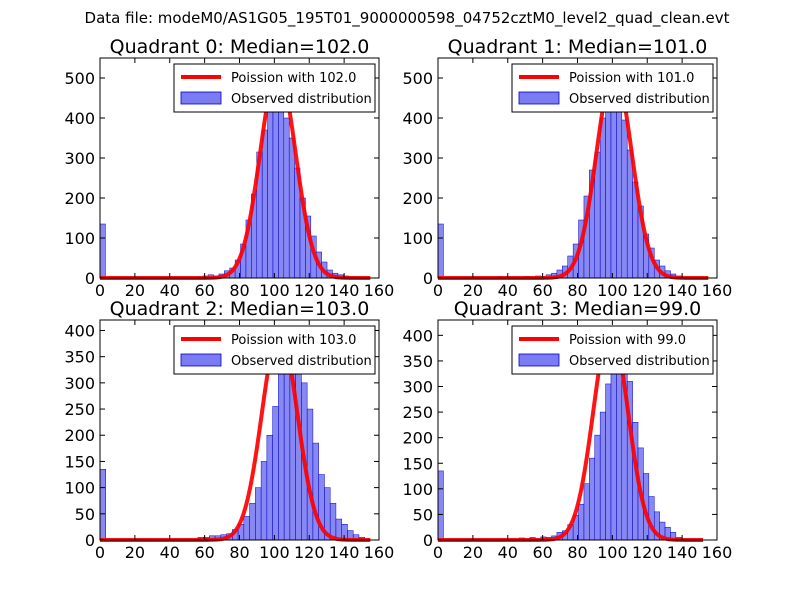 The height and width of the screenshot is (600, 800). I want to click on legend-fit-label: Poission with 103.0, so click(293, 340).